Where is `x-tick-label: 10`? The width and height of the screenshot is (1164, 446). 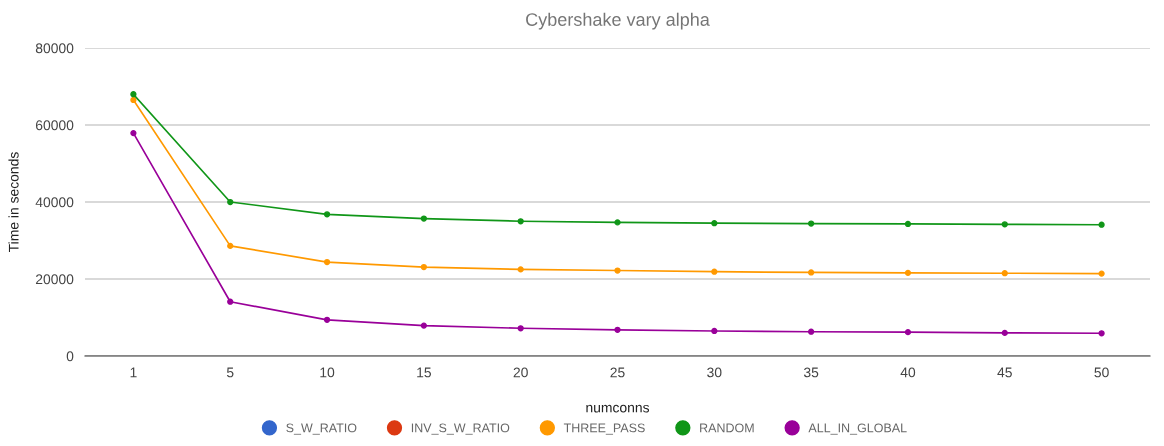 x-tick-label: 10 is located at coordinates (327, 372).